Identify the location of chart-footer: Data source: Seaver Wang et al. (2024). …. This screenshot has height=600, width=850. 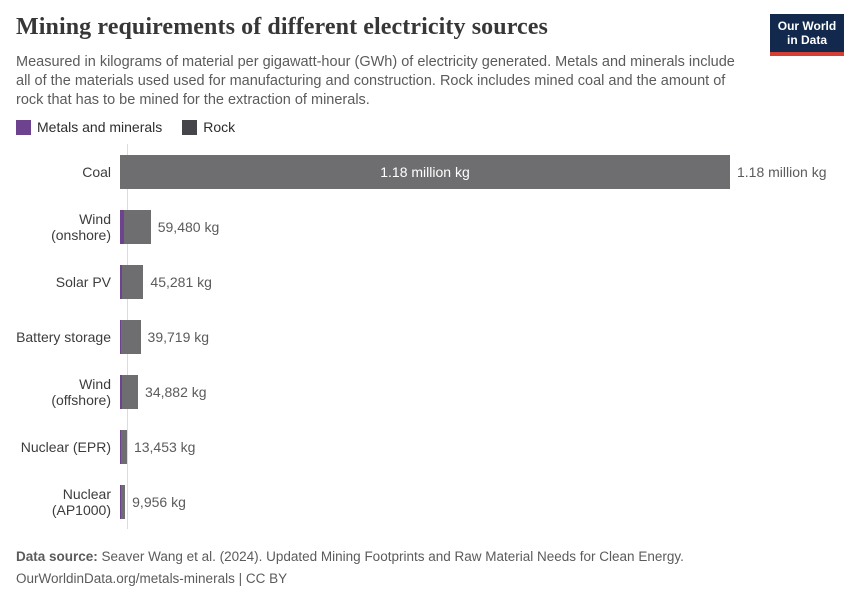
(416, 568).